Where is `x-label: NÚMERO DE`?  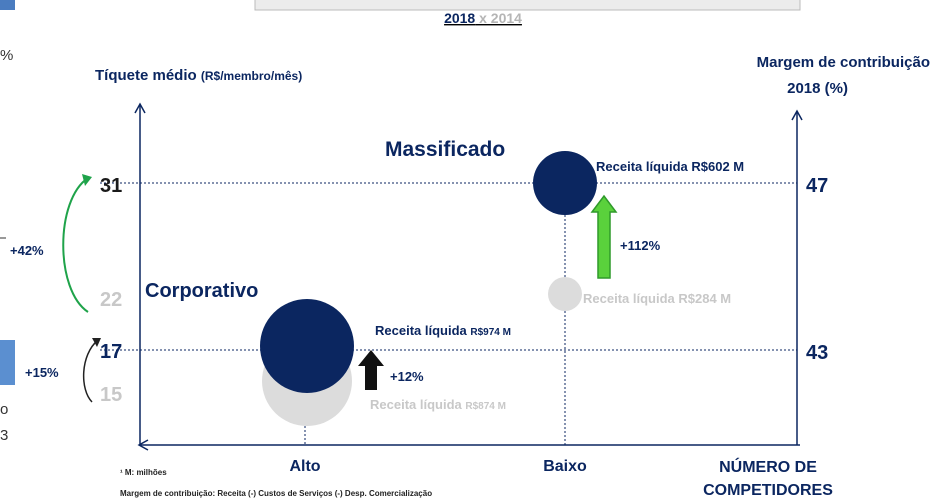 x-label: NÚMERO DE is located at coordinates (768, 466).